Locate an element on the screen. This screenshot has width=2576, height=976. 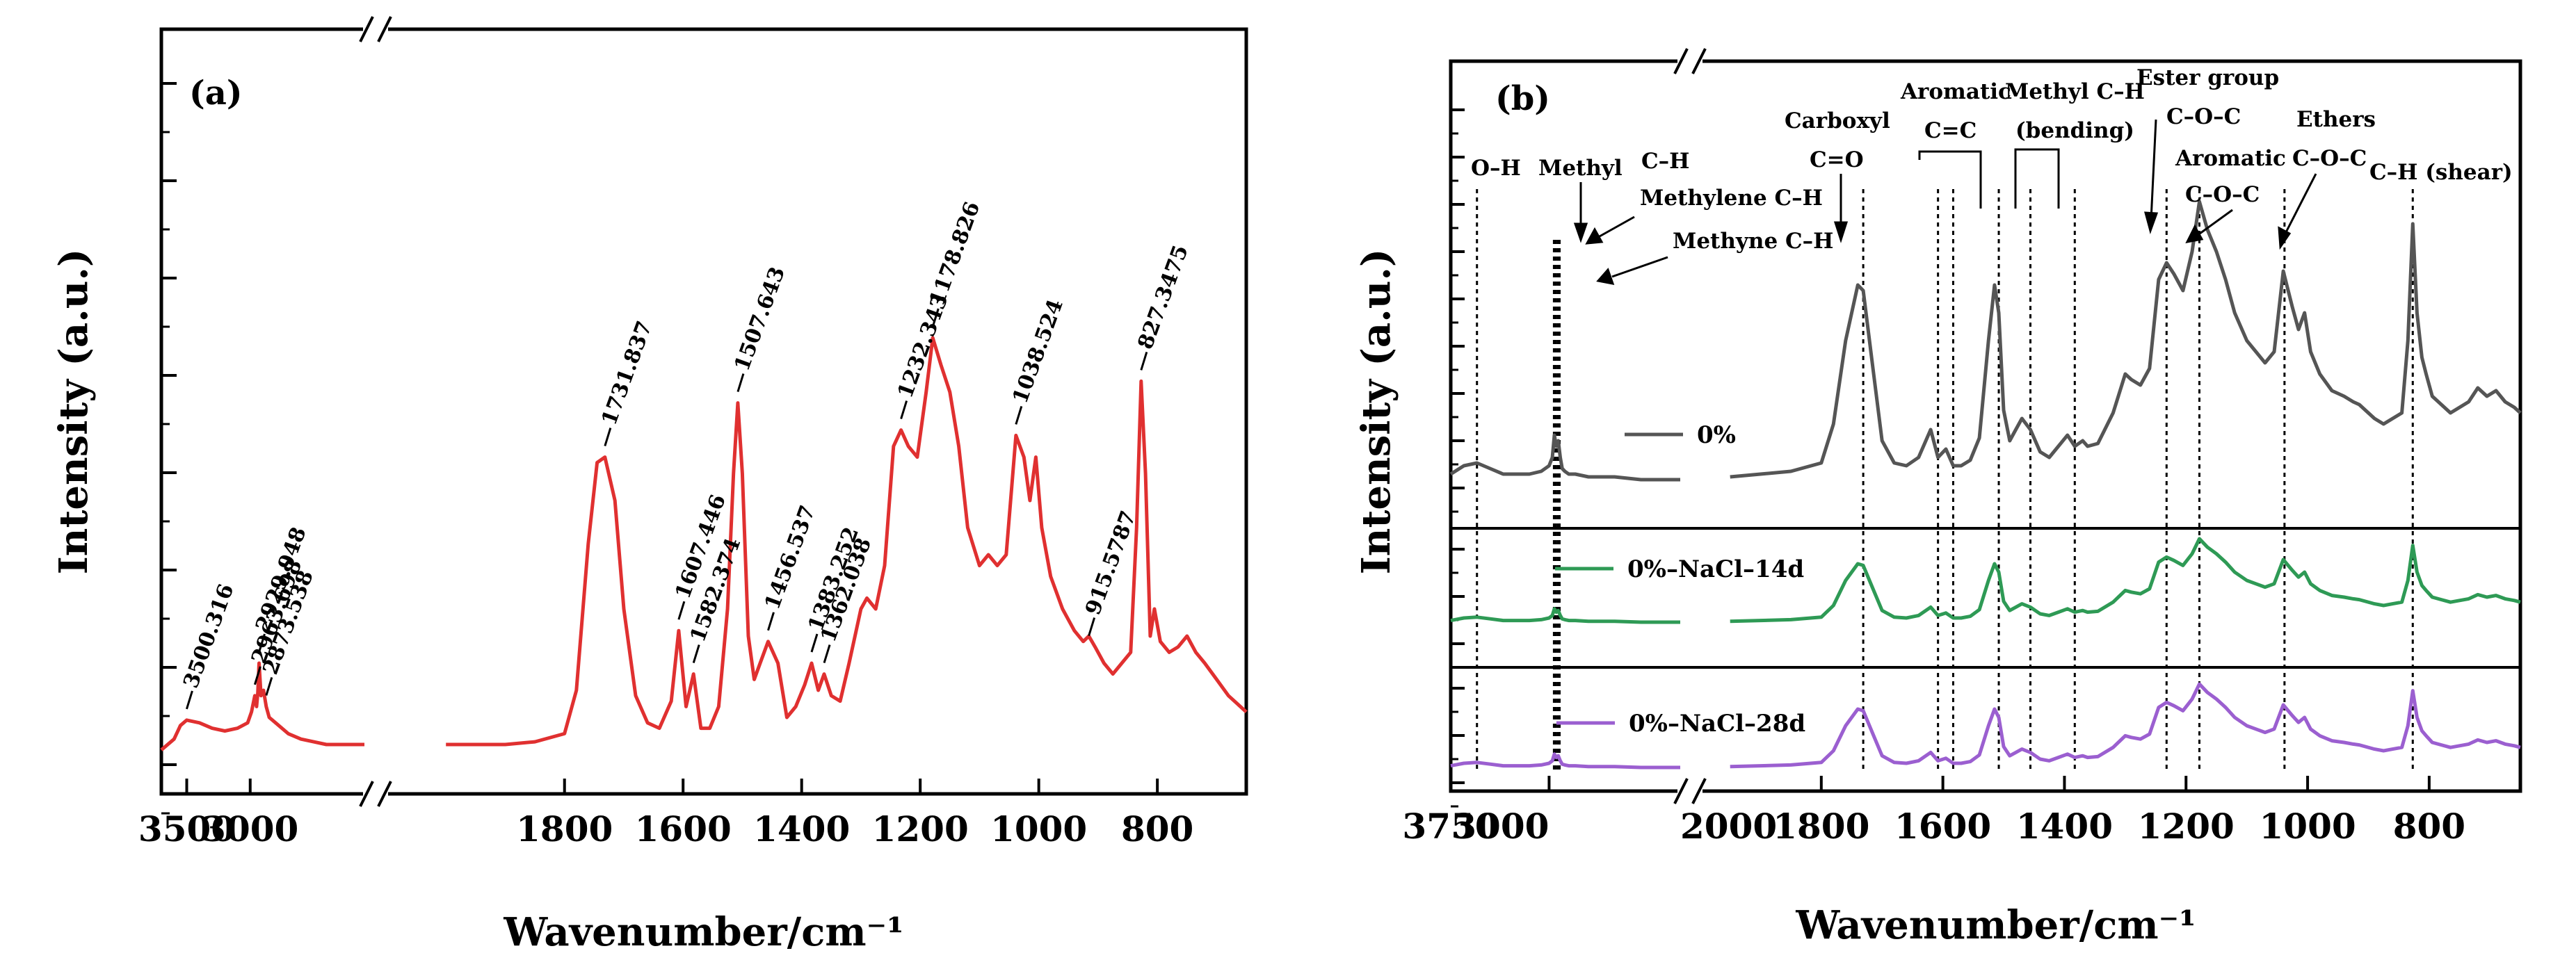
panel-b-axis-breaks is located at coordinates (1690, 426).